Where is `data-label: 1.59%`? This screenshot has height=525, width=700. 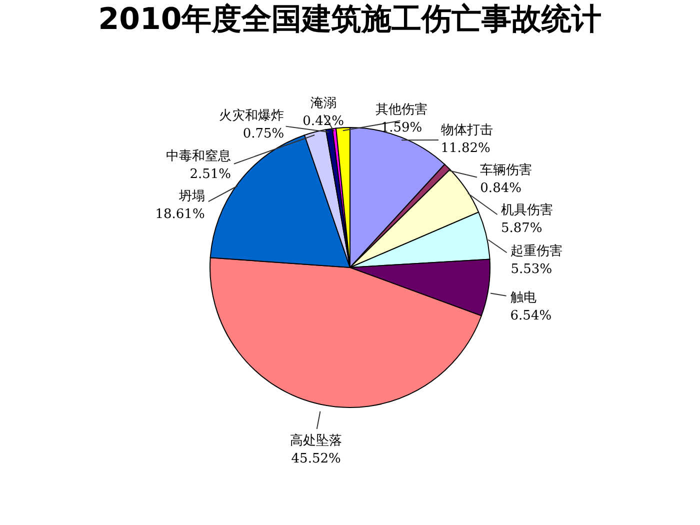
data-label: 1.59% is located at coordinates (401, 128).